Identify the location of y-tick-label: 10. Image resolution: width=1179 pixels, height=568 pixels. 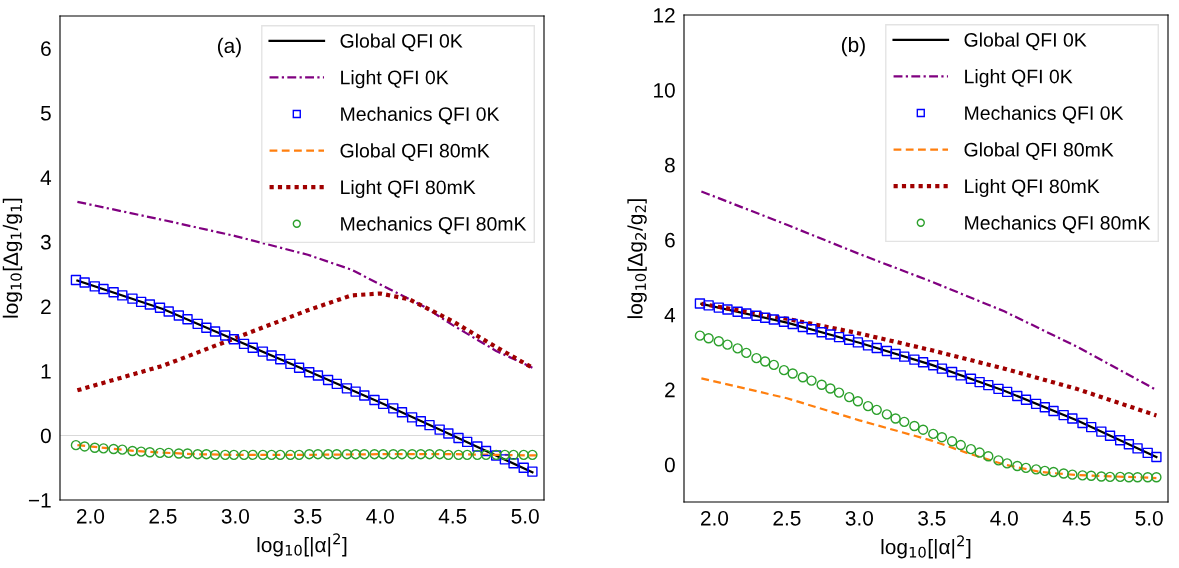
(664, 90).